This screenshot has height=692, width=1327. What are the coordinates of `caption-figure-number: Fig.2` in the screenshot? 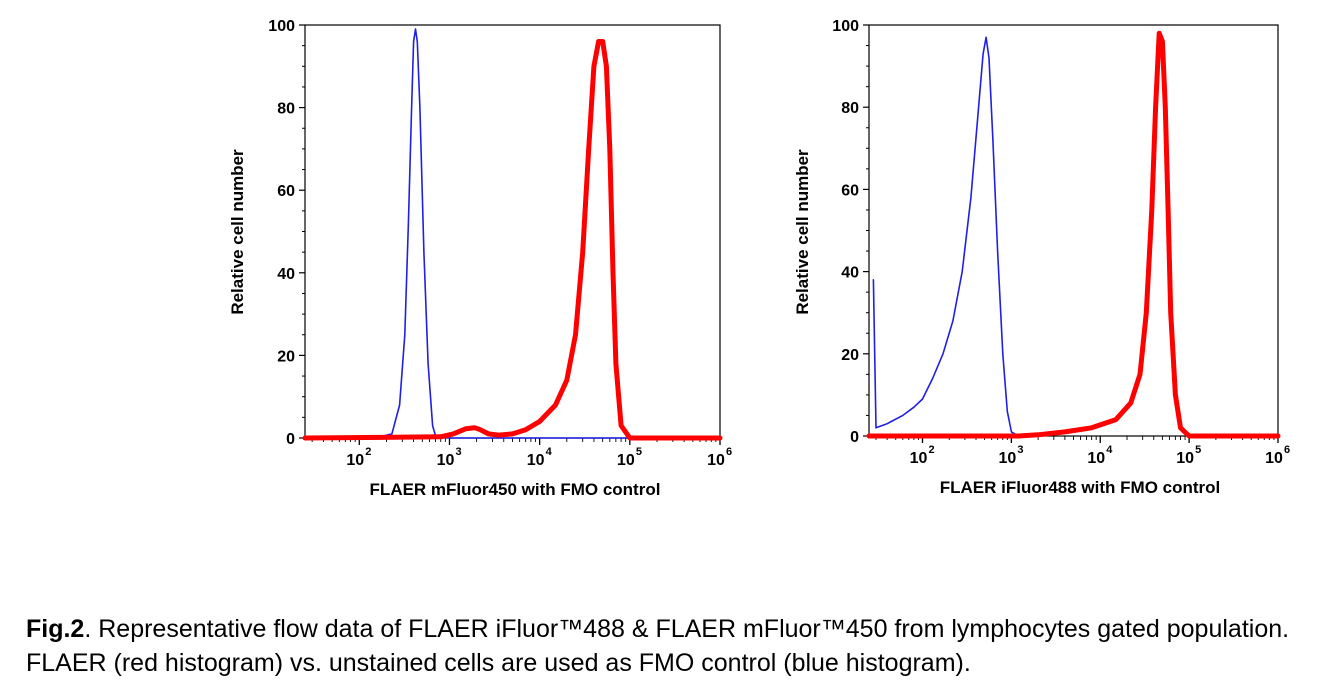 It's located at (55, 629).